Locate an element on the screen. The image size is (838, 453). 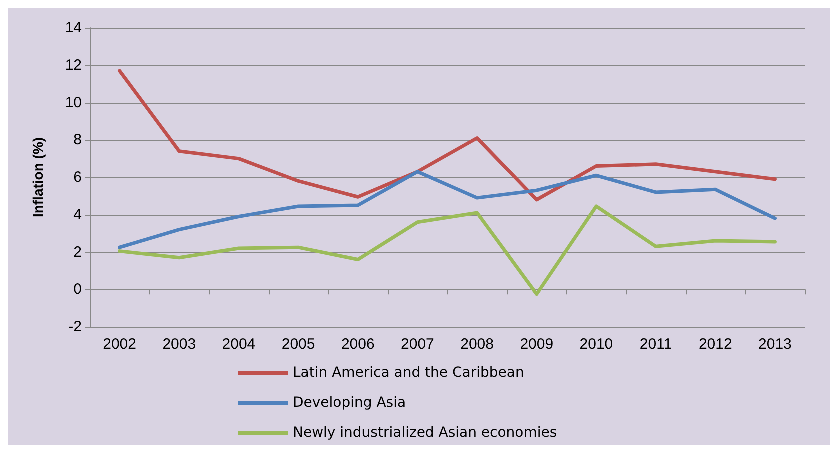
x-tick-label: 2010 is located at coordinates (597, 344).